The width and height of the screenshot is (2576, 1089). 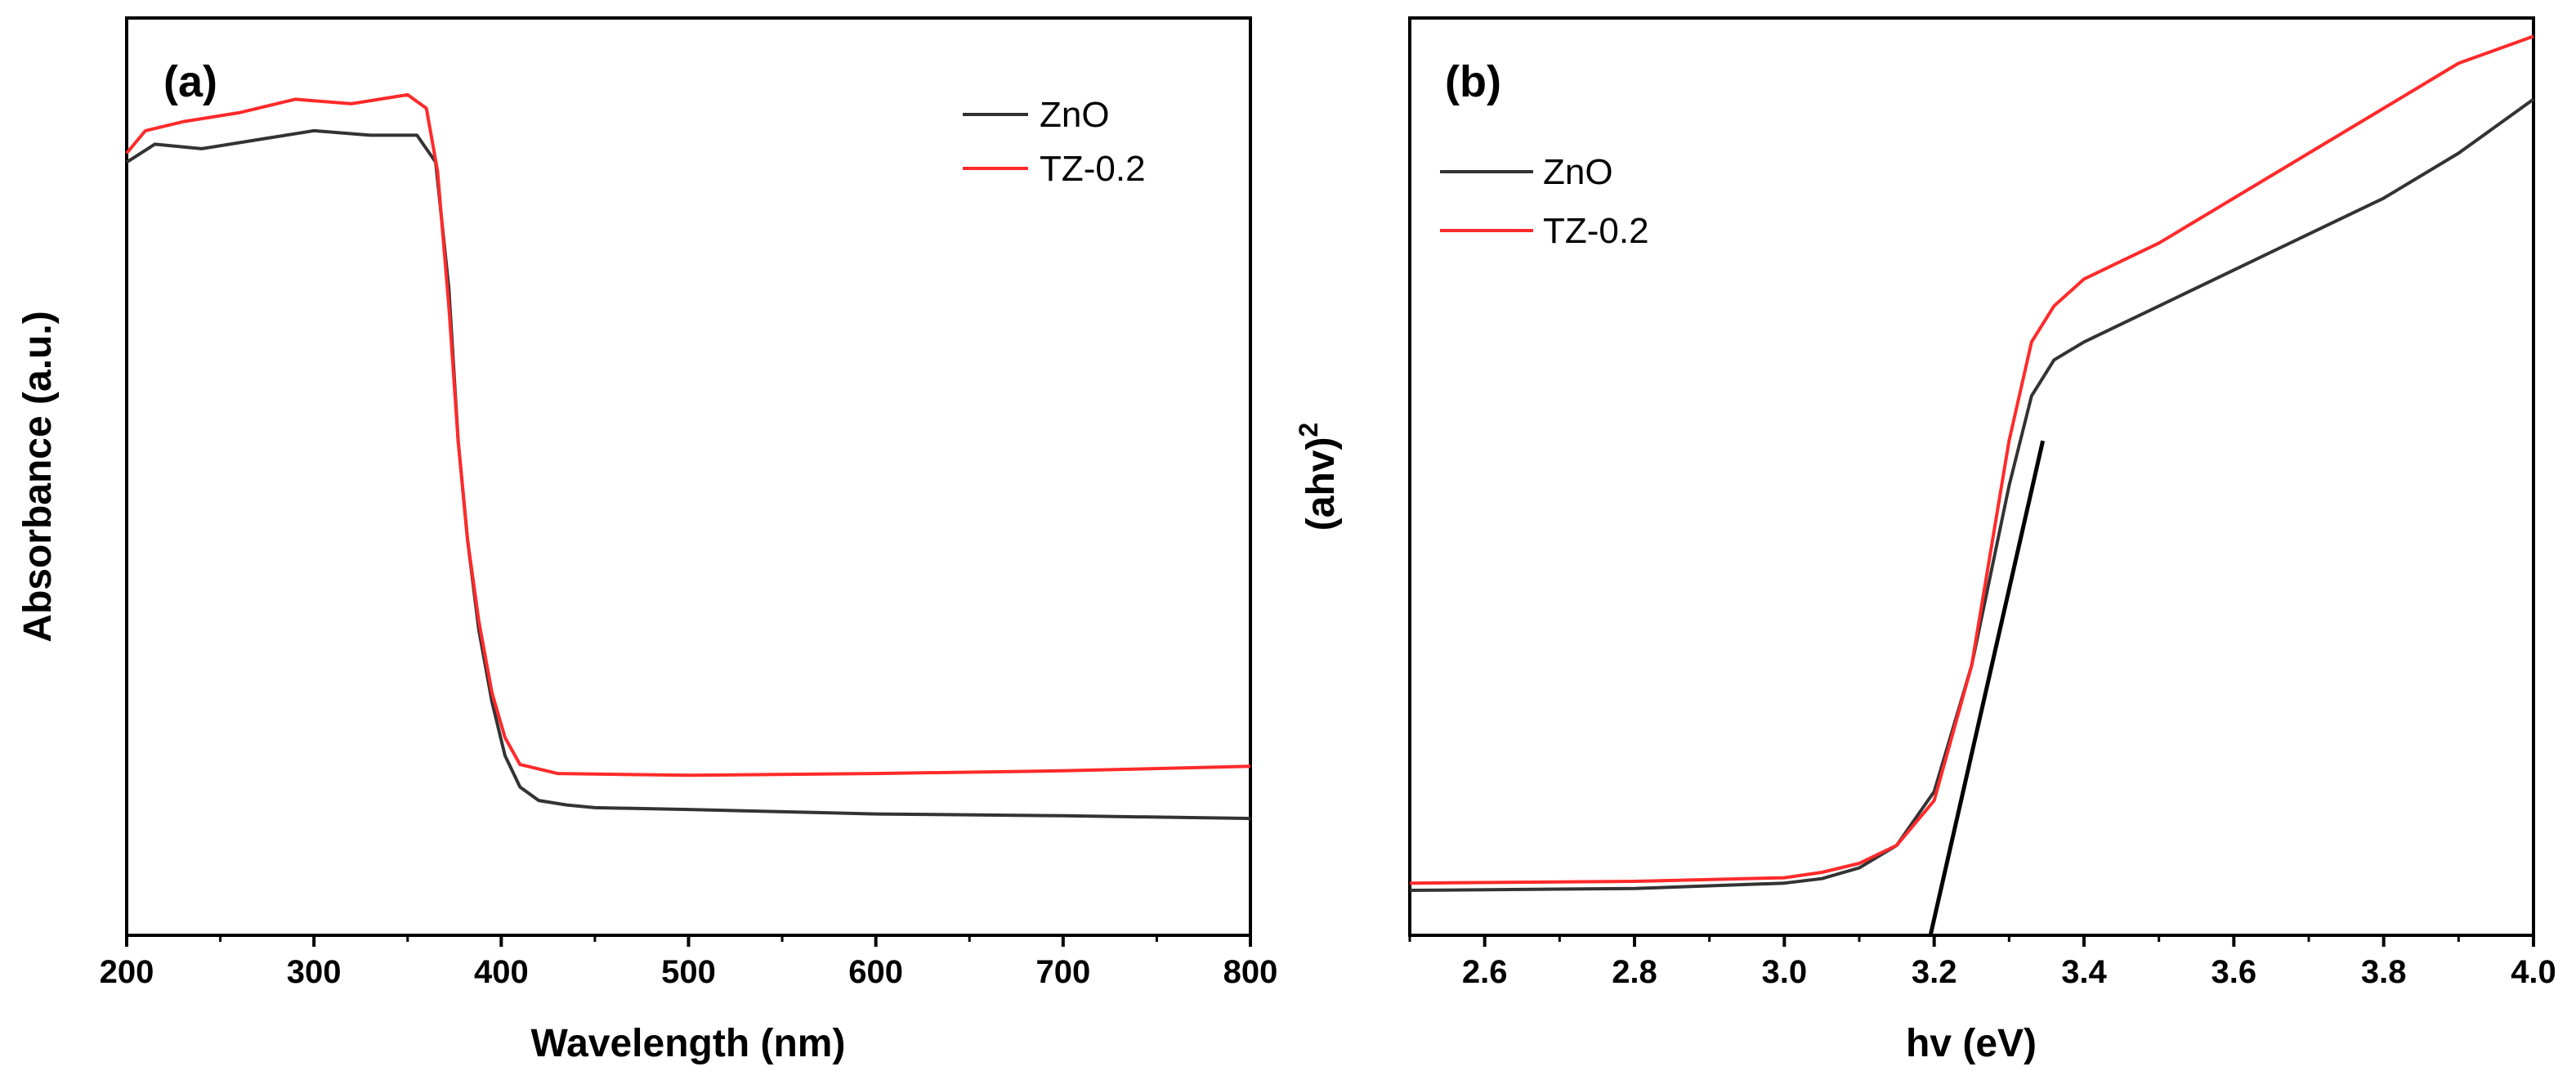 I want to click on x-tick-label: 300, so click(x=314, y=972).